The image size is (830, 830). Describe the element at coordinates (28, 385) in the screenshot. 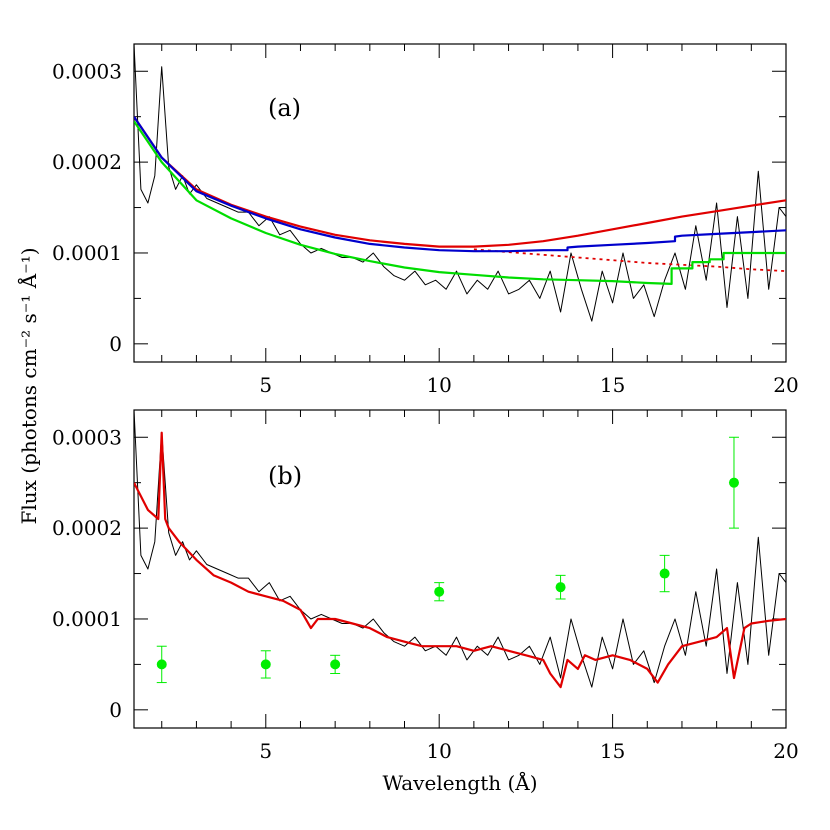

I see `y-axis-label: Flux (photons cm⁻² s⁻¹ Å⁻¹)` at that location.